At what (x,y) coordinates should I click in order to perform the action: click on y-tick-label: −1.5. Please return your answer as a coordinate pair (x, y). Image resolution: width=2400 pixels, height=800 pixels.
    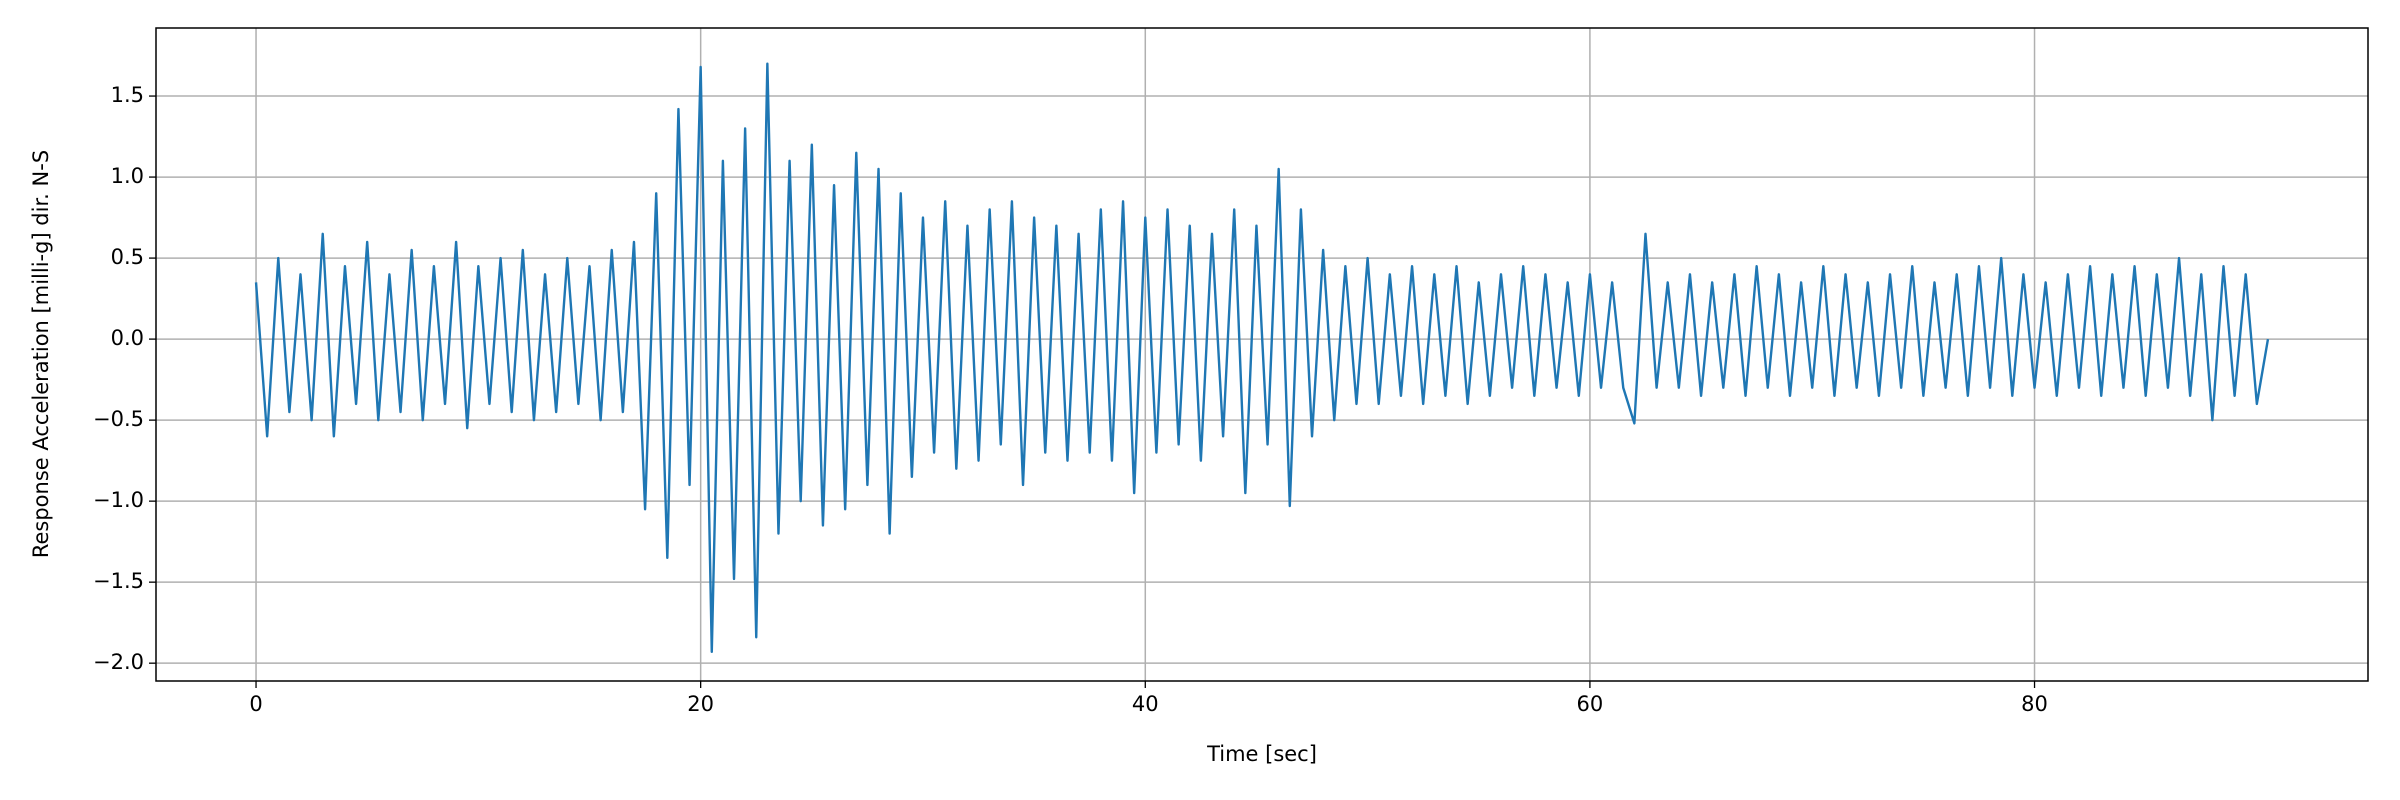
    Looking at the image, I should click on (118, 581).